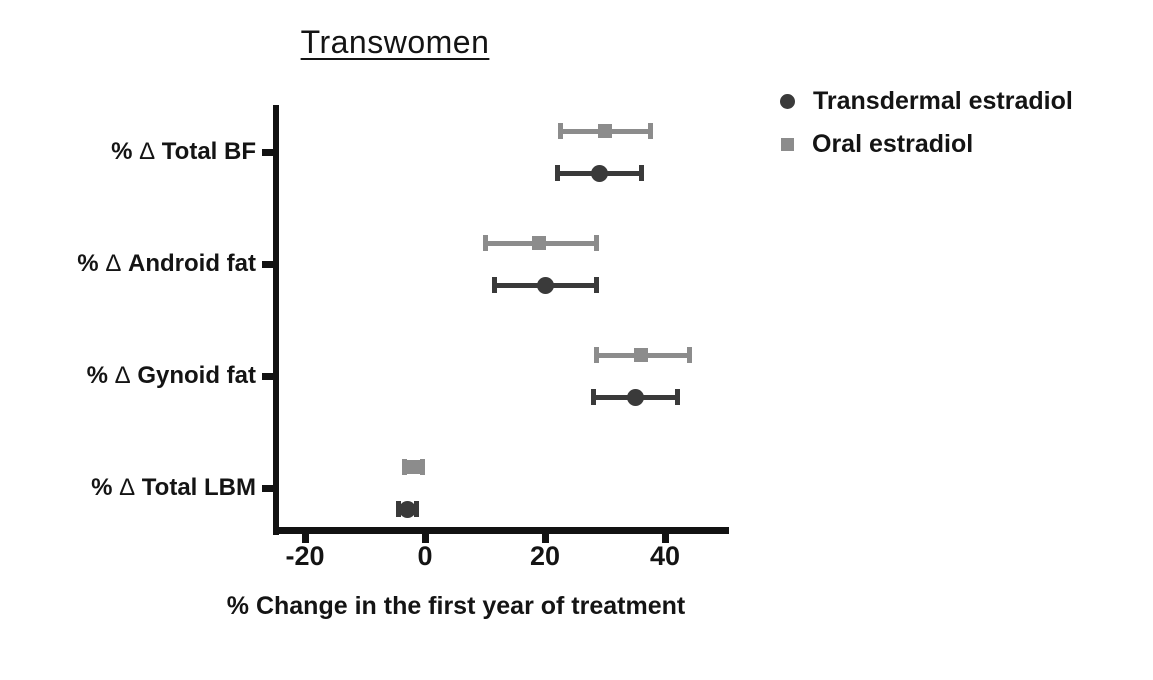 This screenshot has width=1153, height=680. I want to click on legend-label-oral: Oral estradiol, so click(893, 143).